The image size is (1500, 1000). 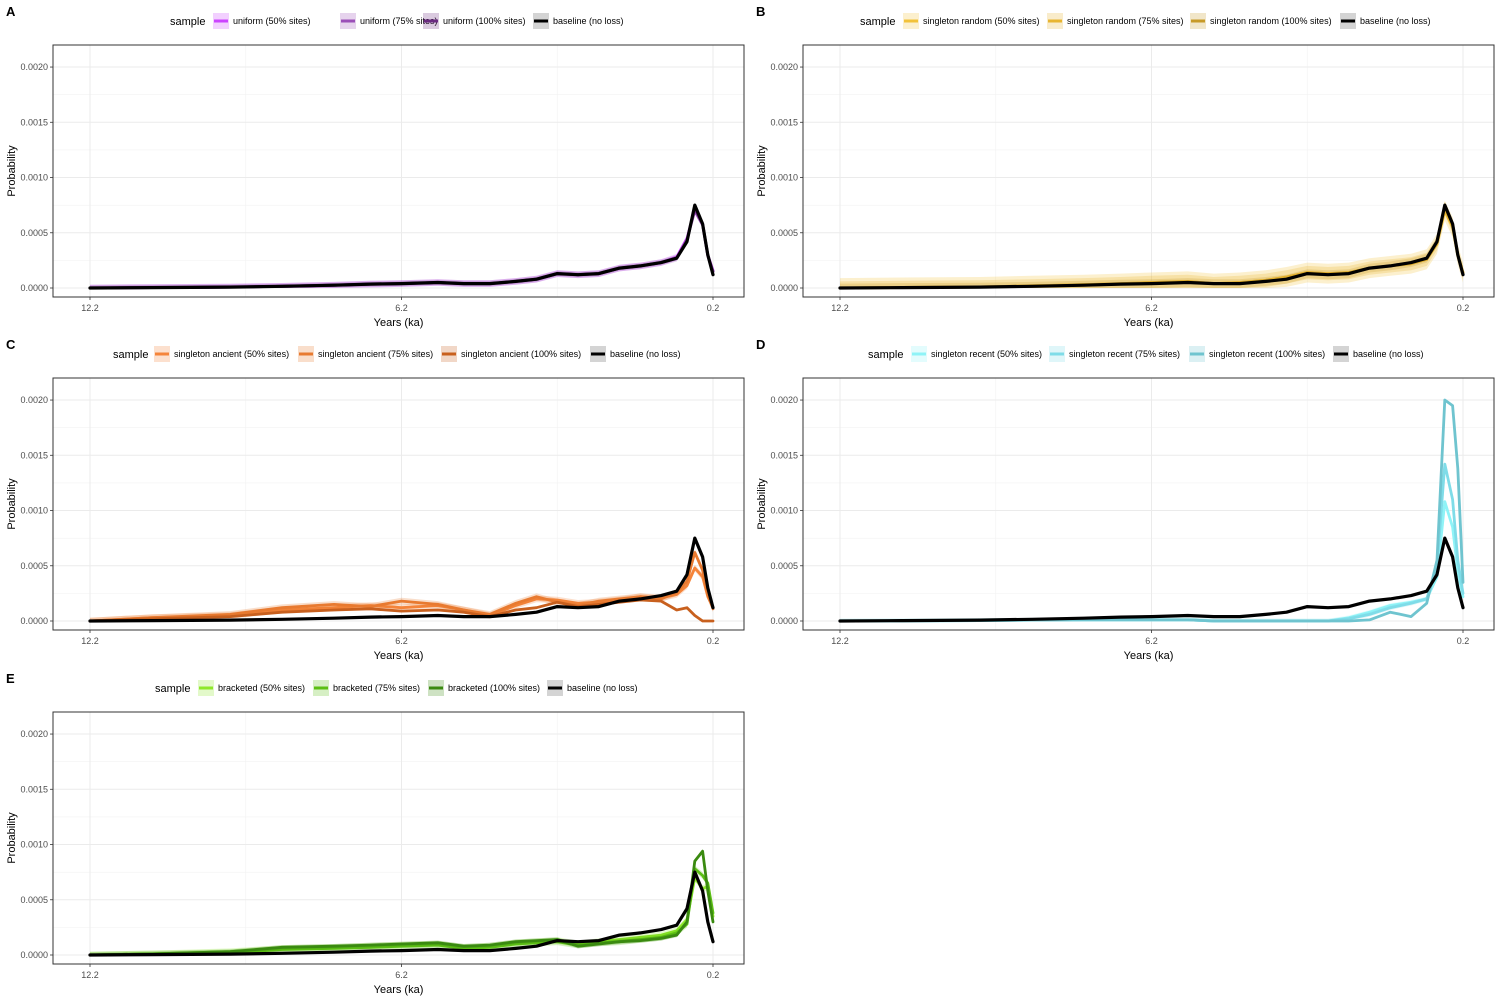 I want to click on series-singleton-ancient-75-sites-line, so click(x=401, y=587).